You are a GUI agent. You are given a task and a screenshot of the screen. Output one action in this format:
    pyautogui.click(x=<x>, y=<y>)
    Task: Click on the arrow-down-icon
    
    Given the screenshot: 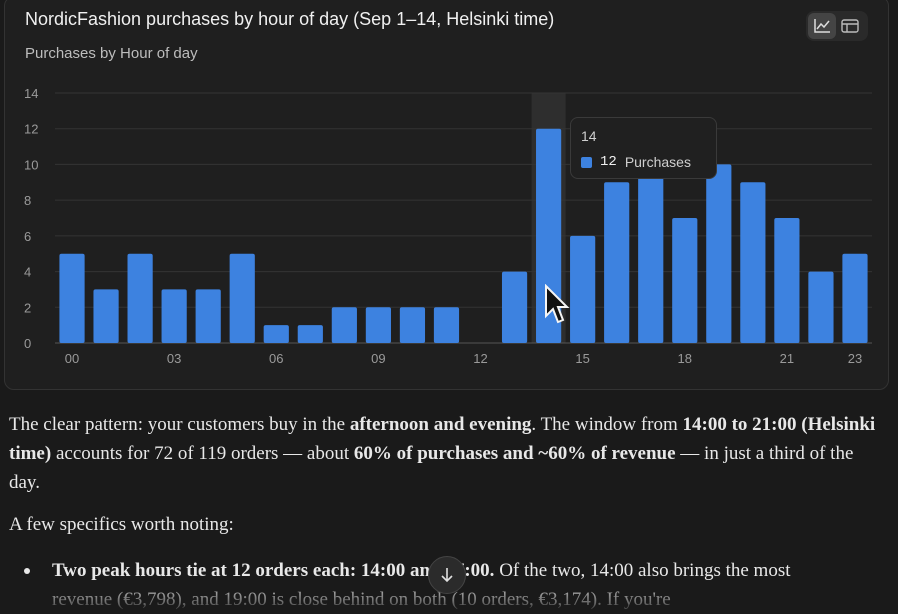 What is the action you would take?
    pyautogui.click(x=447, y=575)
    